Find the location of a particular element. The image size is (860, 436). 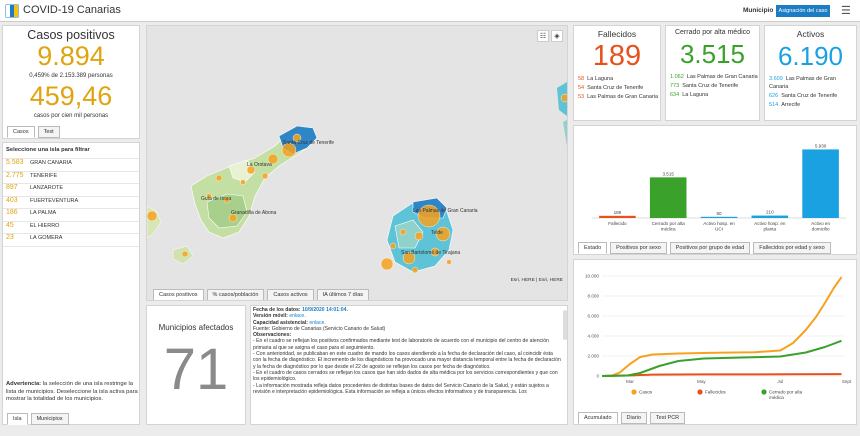

tab-acumulado: Acumulado is located at coordinates (598, 418).